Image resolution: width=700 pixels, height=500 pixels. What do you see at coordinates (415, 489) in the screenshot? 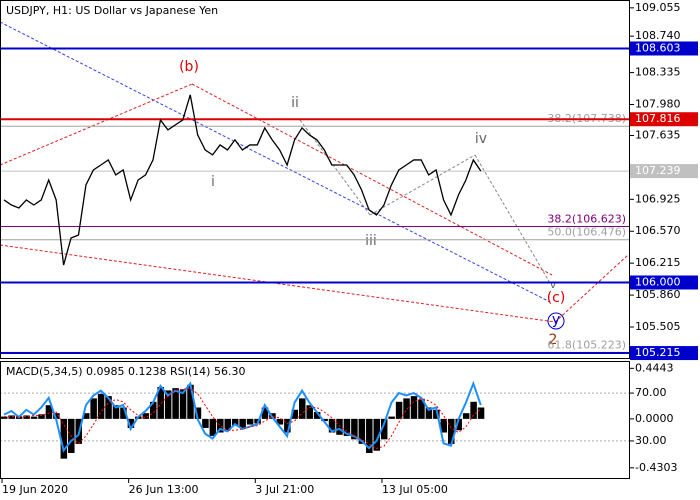
I see `x-tick-label: 13 Jul 05:00` at bounding box center [415, 489].